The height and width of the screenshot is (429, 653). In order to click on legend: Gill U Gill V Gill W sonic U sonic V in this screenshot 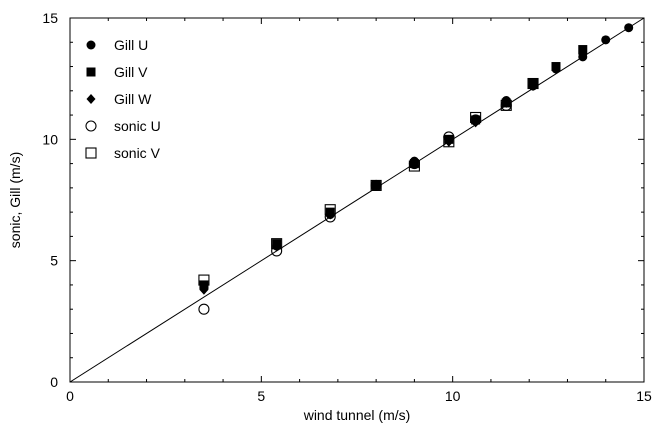, I will do `click(123, 99)`.